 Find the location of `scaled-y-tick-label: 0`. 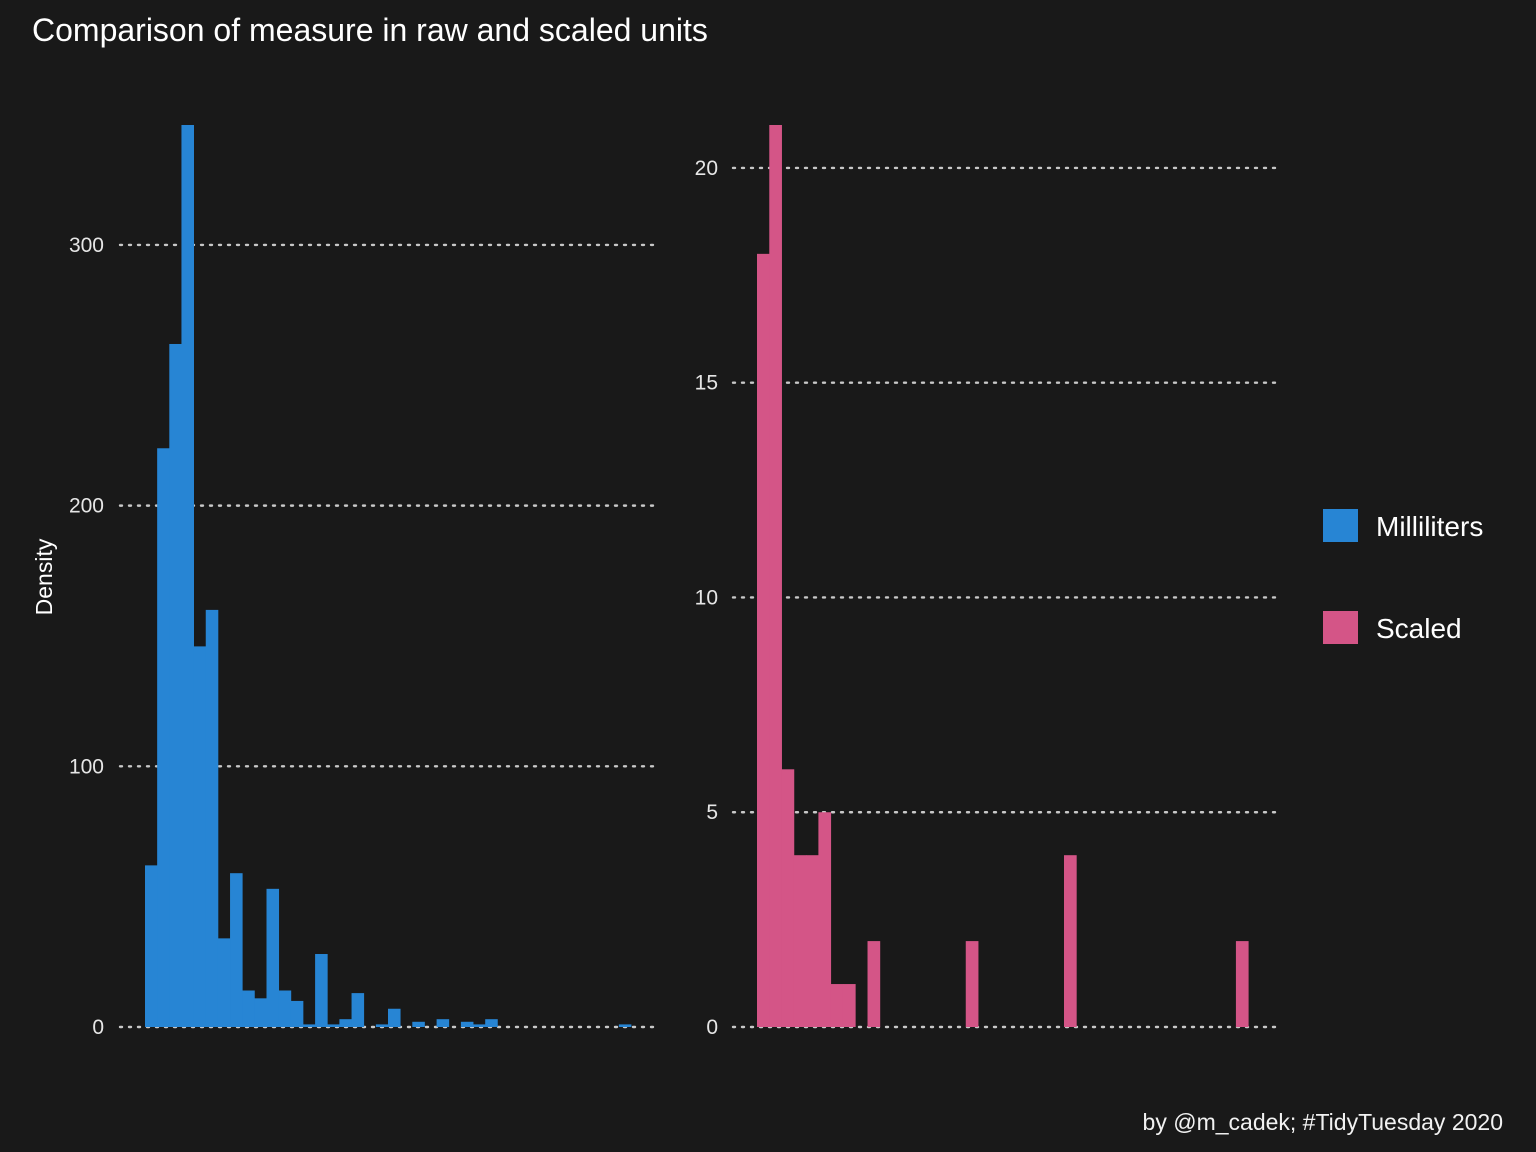

scaled-y-tick-label: 0 is located at coordinates (712, 1027).